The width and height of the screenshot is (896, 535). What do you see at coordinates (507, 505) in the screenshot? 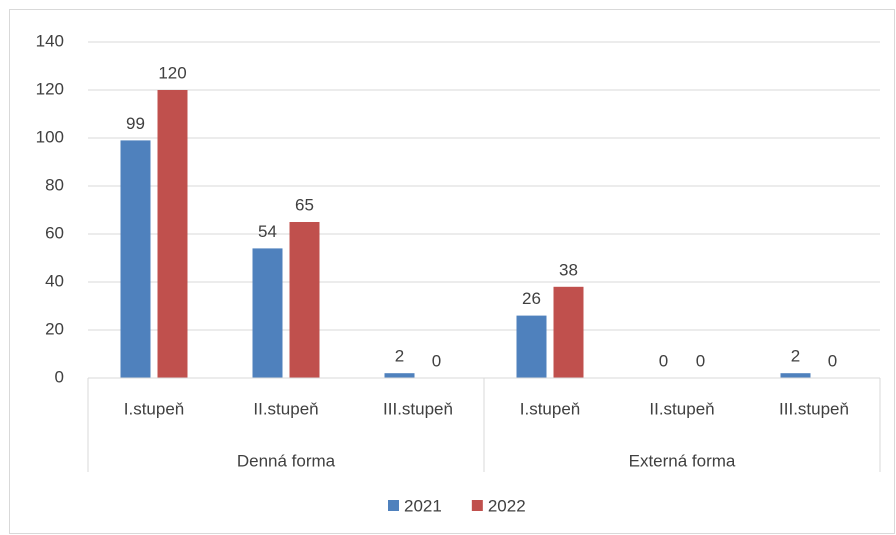
I see `legend-label: 2022` at bounding box center [507, 505].